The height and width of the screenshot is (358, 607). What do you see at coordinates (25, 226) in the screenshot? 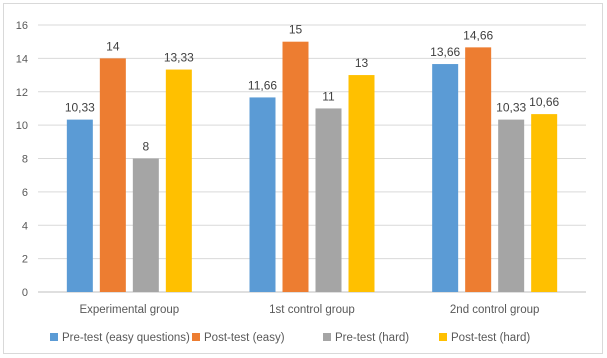
I see `y-tick-label: 4` at bounding box center [25, 226].